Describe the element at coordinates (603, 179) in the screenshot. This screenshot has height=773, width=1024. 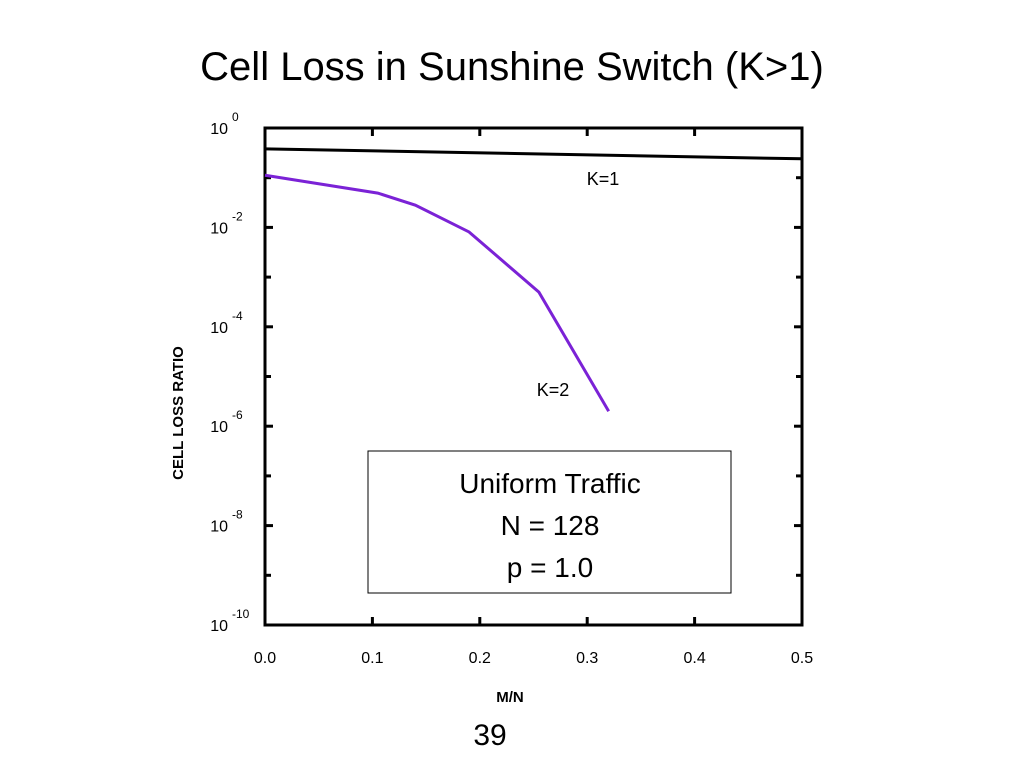
I see `series-label: K=1` at that location.